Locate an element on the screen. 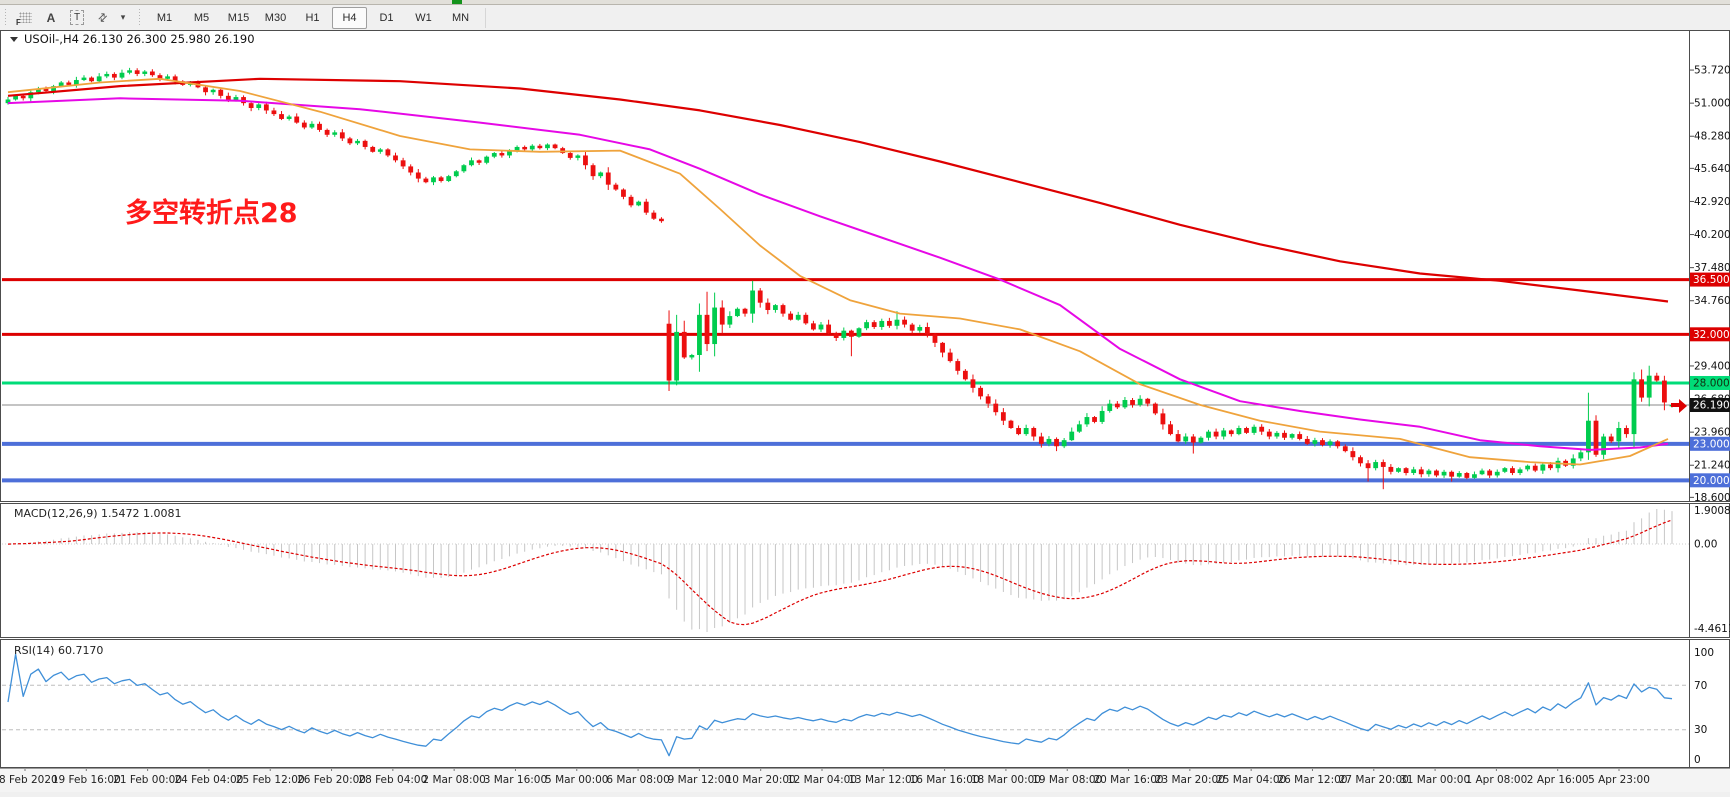  symbol-title: USOil-,H4 26.130 26.300 25.980 26.190 is located at coordinates (139, 39).